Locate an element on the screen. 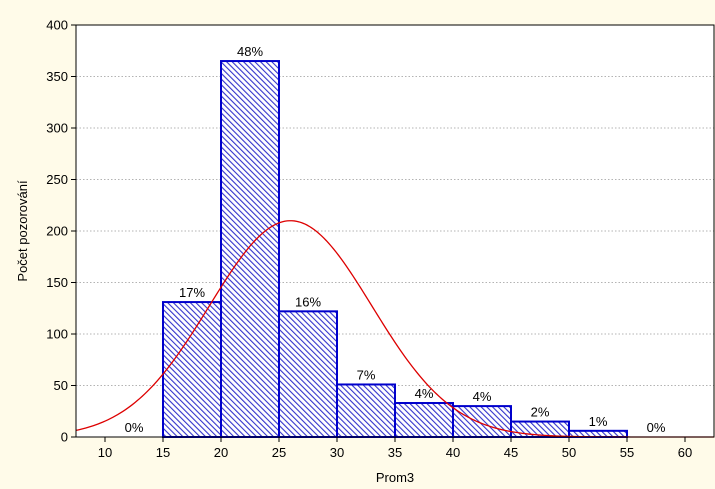  x-tick-label: 40 is located at coordinates (453, 452).